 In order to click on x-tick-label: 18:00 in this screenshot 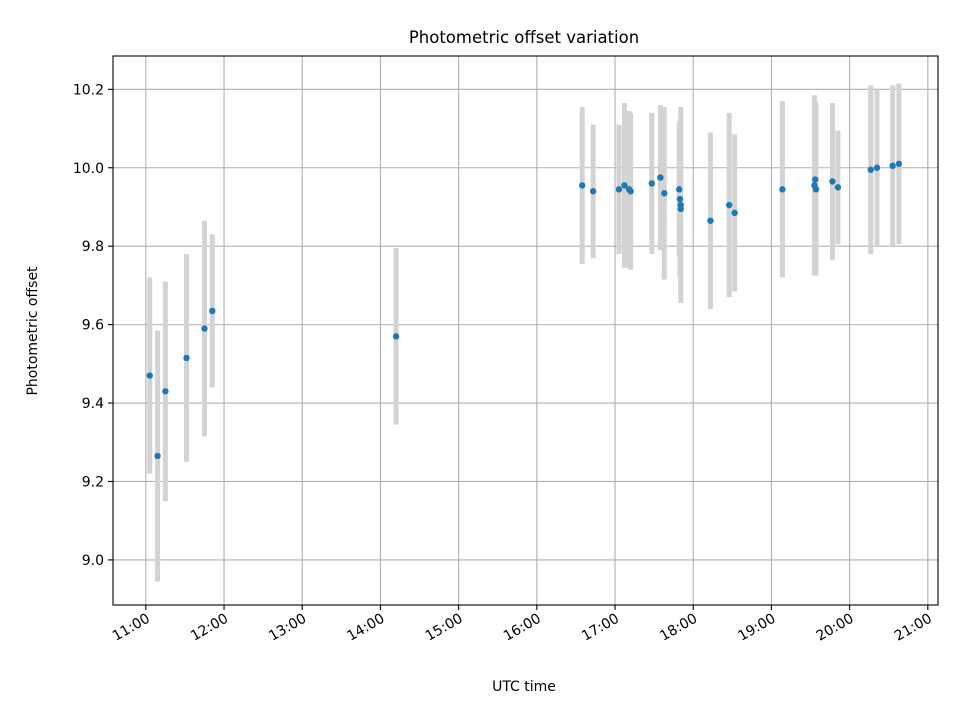, I will do `click(678, 628)`.